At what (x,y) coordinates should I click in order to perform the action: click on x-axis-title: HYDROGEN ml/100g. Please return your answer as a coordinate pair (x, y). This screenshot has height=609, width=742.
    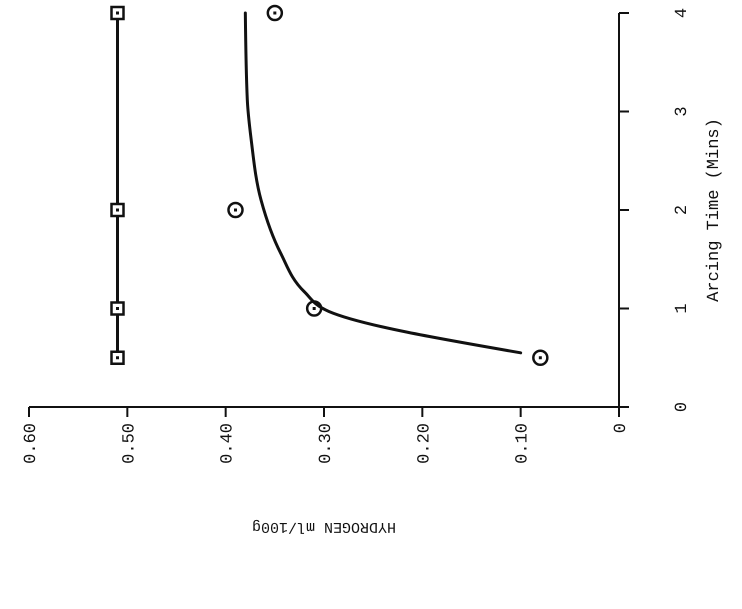
    Looking at the image, I should click on (324, 526).